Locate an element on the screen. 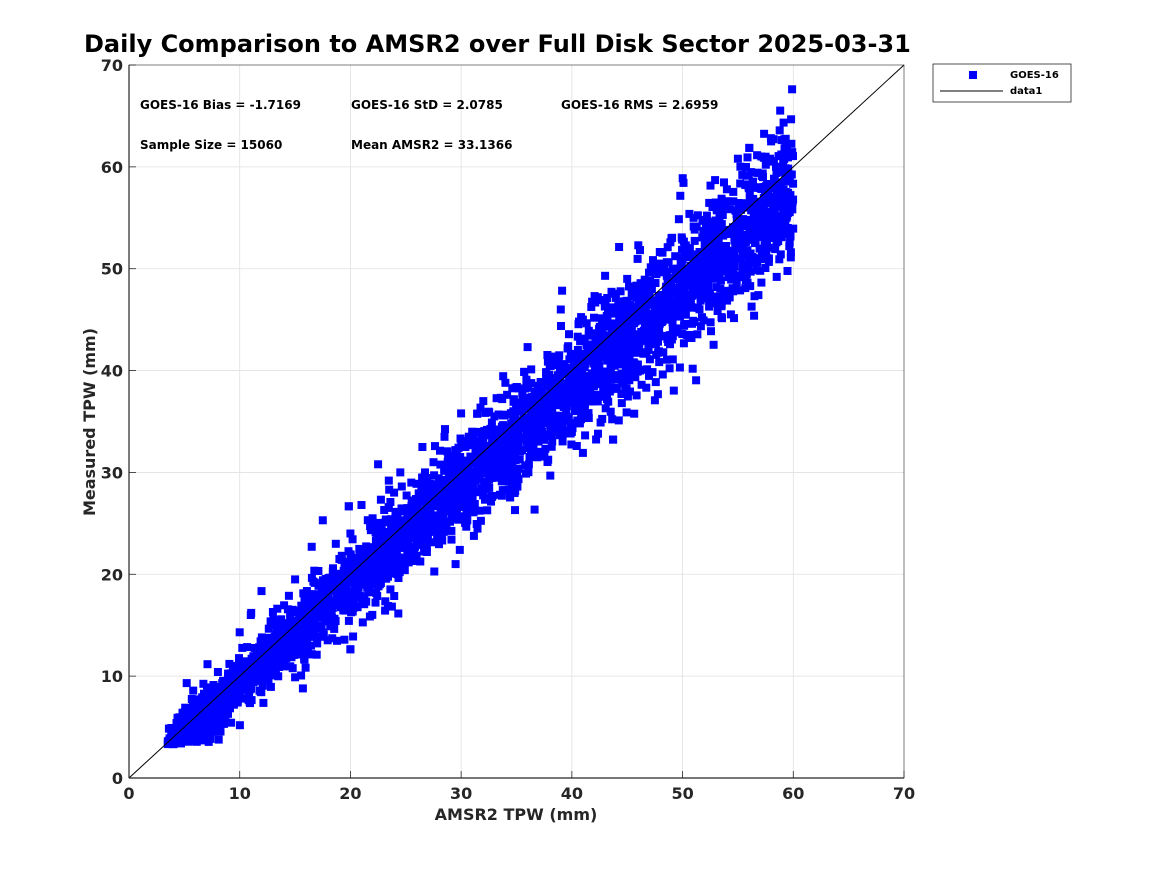 The height and width of the screenshot is (875, 1167). stat-rms: GOES-16 RMS = 2.6959 is located at coordinates (639, 105).